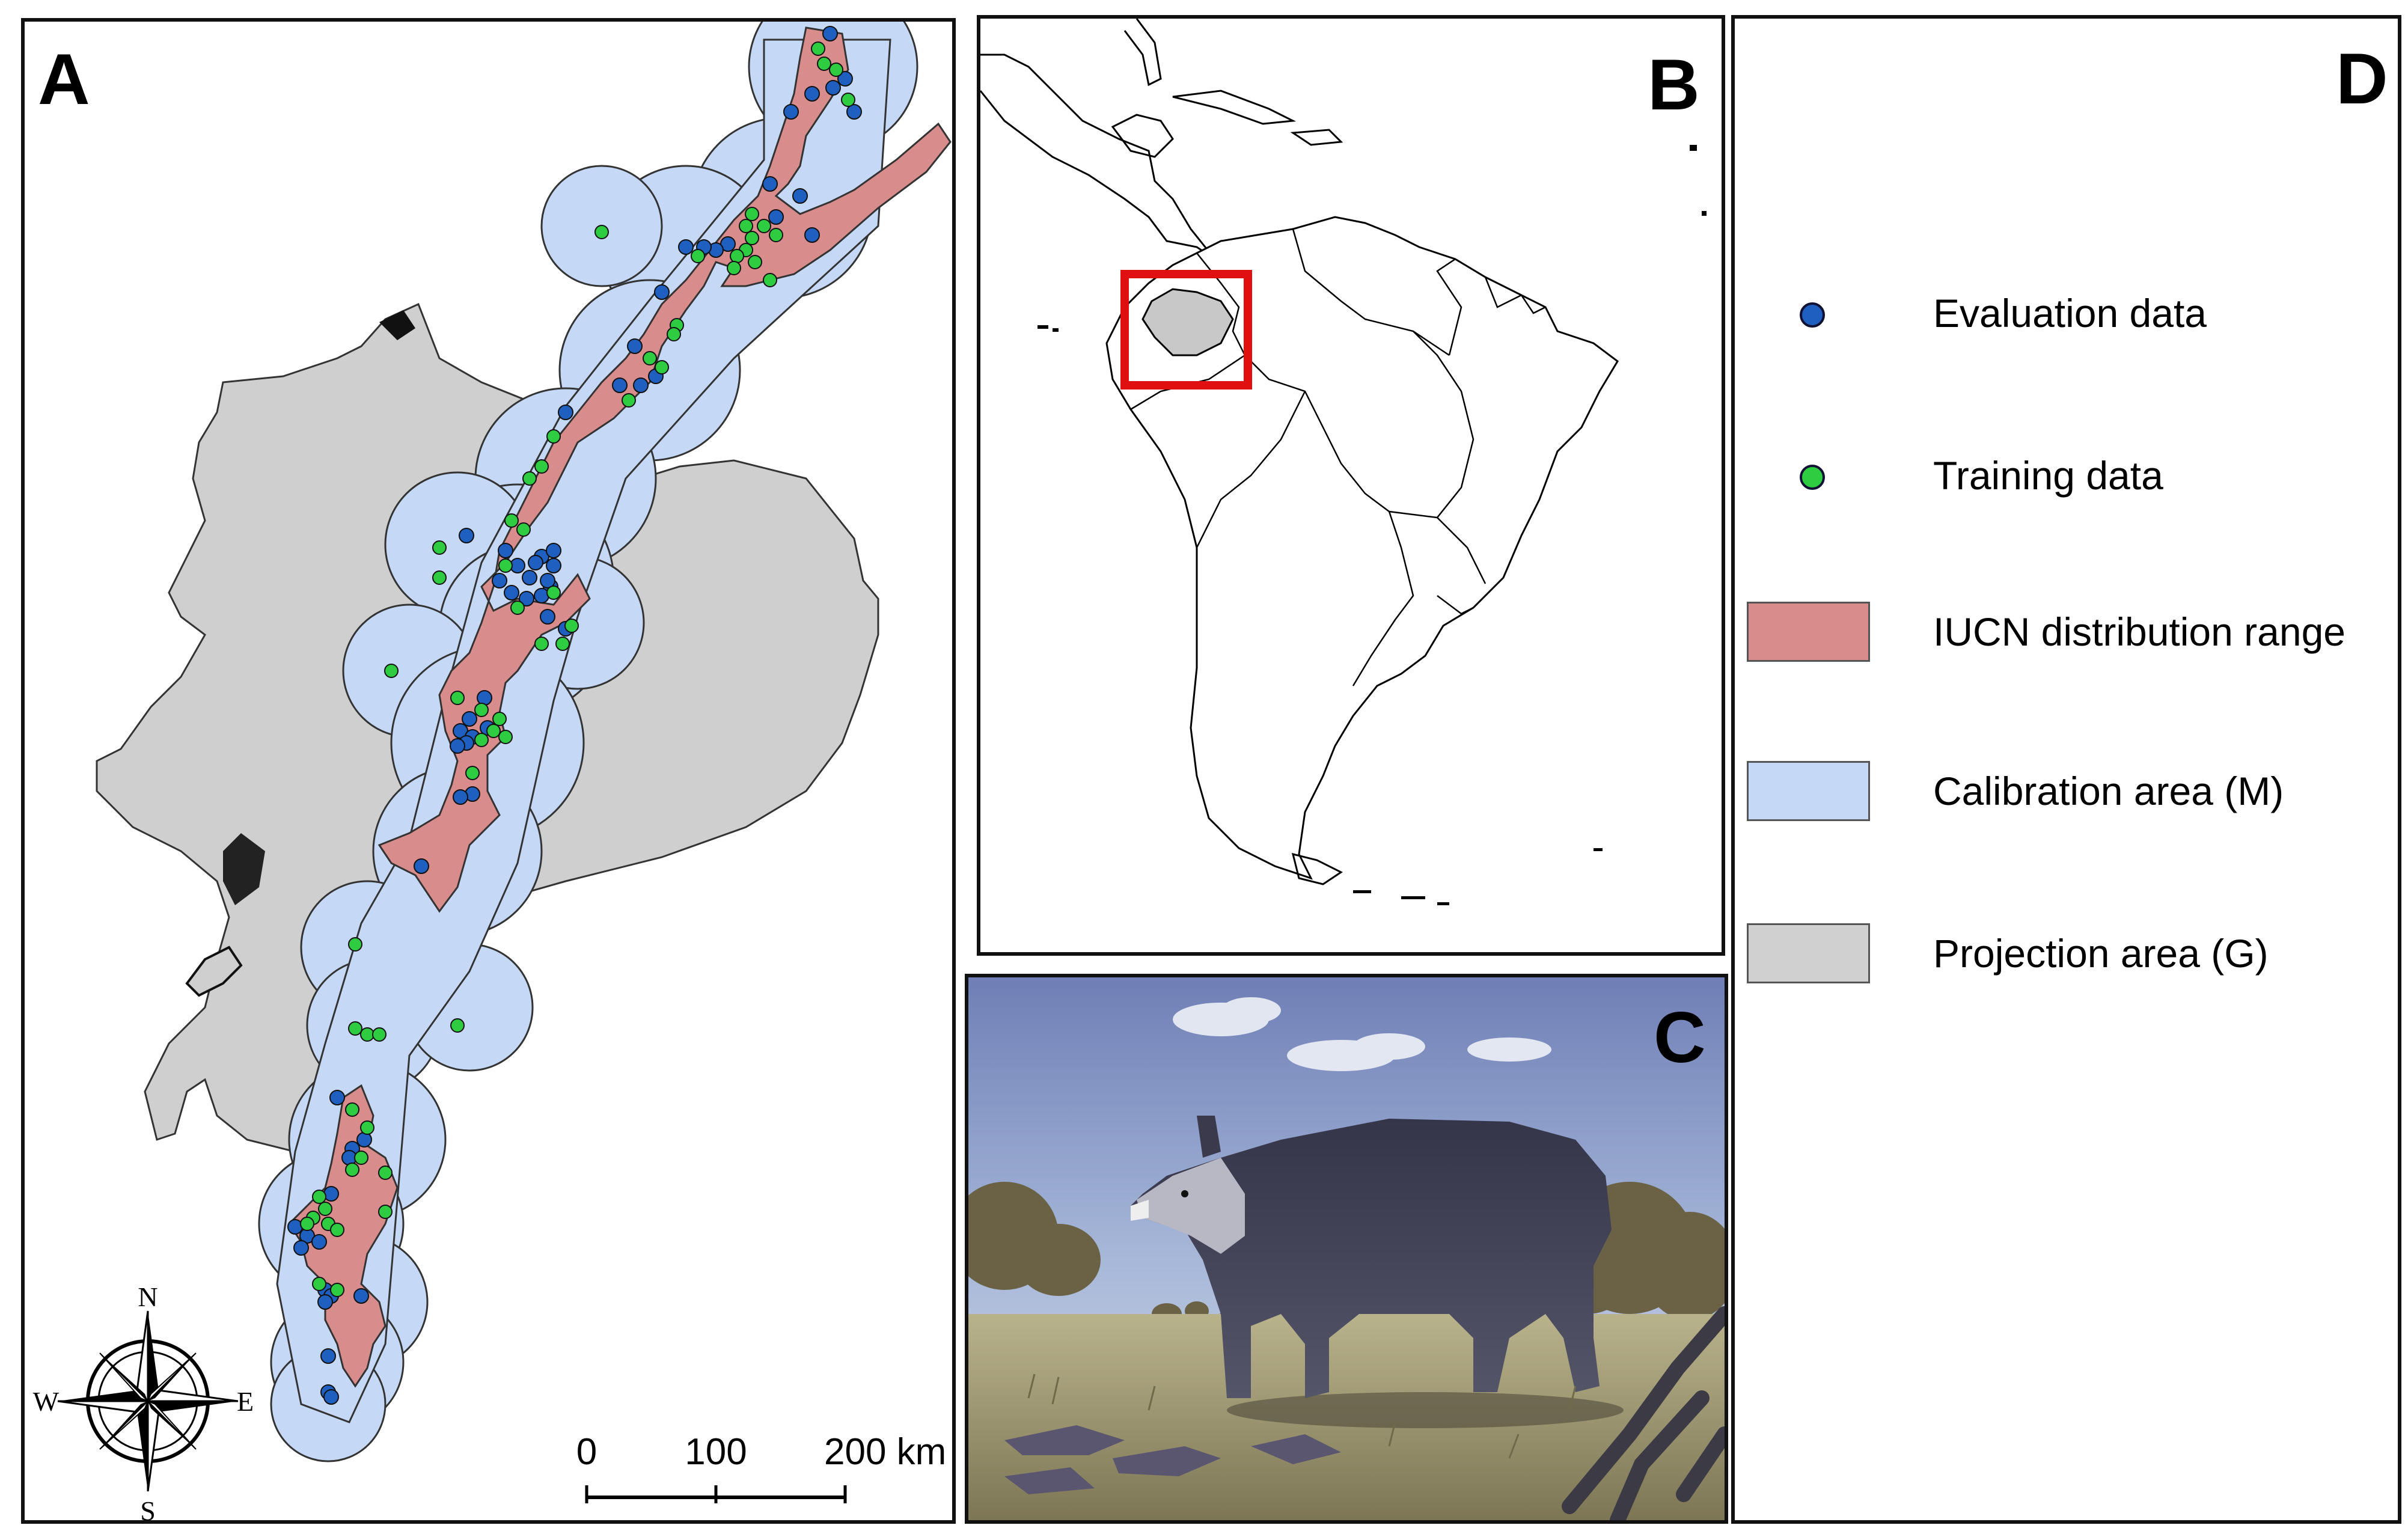 The height and width of the screenshot is (1540, 2405). I want to click on panel-c-letter: C, so click(1680, 1037).